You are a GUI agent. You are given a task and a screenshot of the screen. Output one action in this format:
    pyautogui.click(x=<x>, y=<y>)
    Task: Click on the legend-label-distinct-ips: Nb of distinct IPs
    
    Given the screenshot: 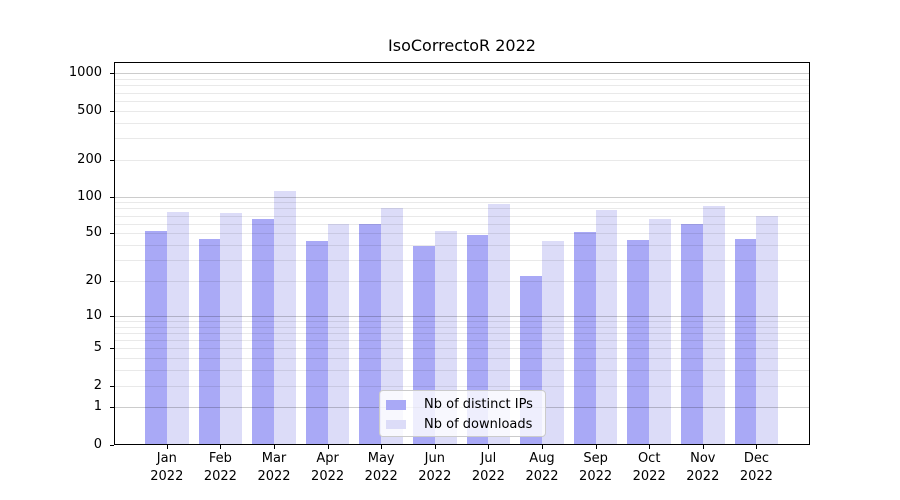 What is the action you would take?
    pyautogui.click(x=478, y=405)
    